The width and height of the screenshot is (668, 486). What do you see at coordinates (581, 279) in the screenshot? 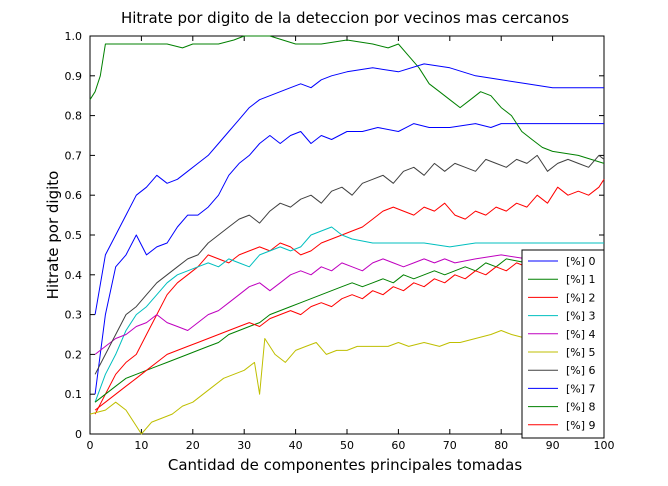
I see `legend-label: [%] 1` at bounding box center [581, 279].